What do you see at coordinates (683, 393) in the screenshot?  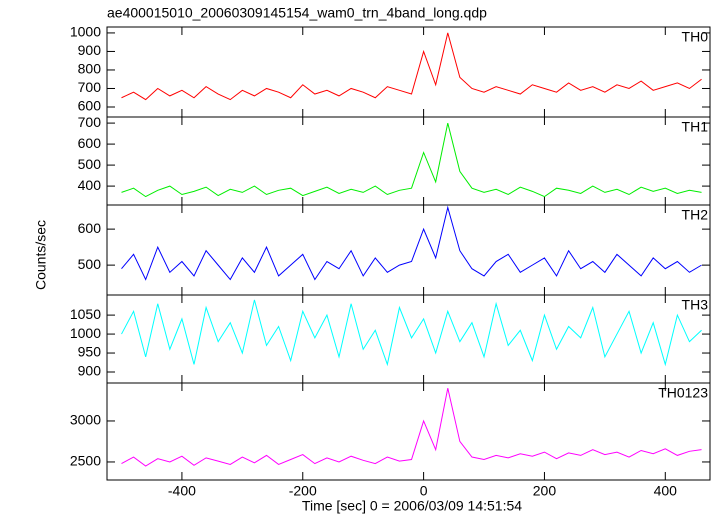 I see `panel-label: TH0123` at bounding box center [683, 393].